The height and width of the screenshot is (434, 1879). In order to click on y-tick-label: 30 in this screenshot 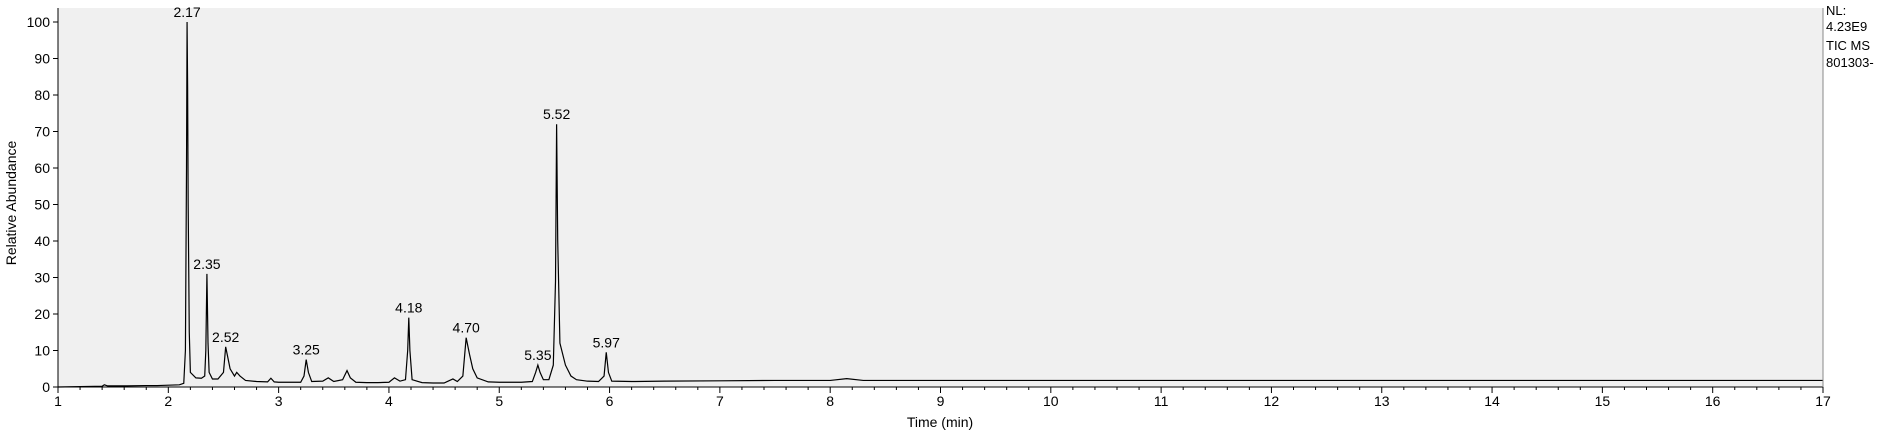, I will do `click(42, 278)`.